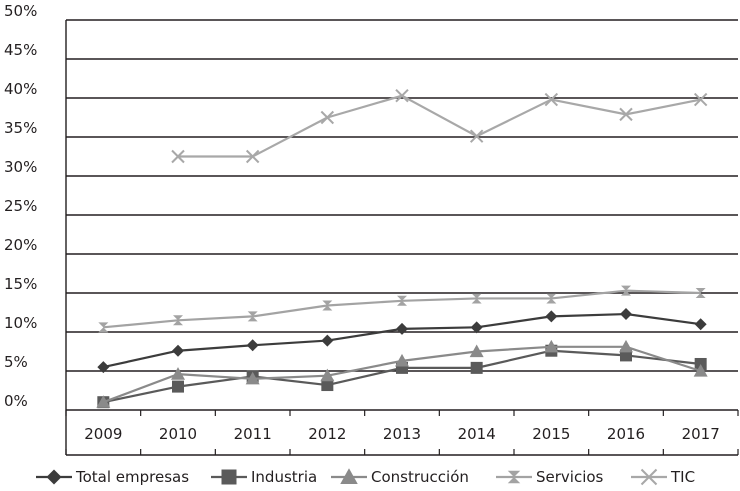  Describe the element at coordinates (103, 434) in the screenshot. I see `x-tick-label: 2009` at that location.